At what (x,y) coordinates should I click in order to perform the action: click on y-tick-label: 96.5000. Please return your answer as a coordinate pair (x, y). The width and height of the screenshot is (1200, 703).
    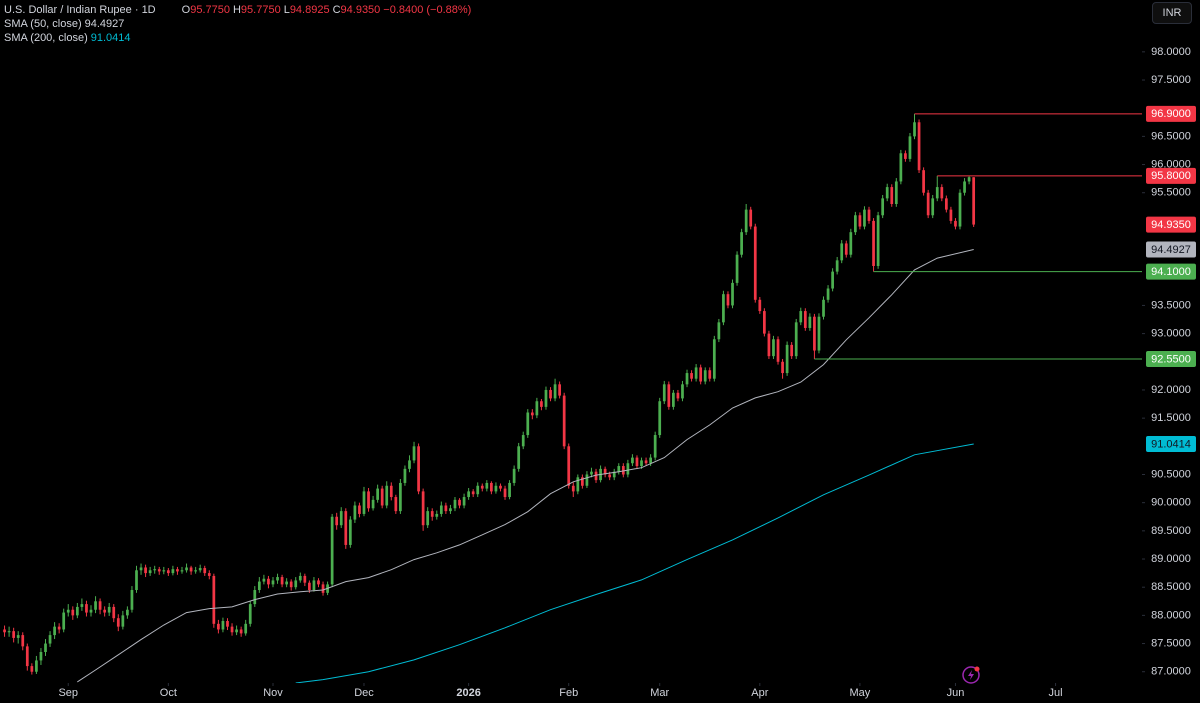
    Looking at the image, I should click on (1171, 136).